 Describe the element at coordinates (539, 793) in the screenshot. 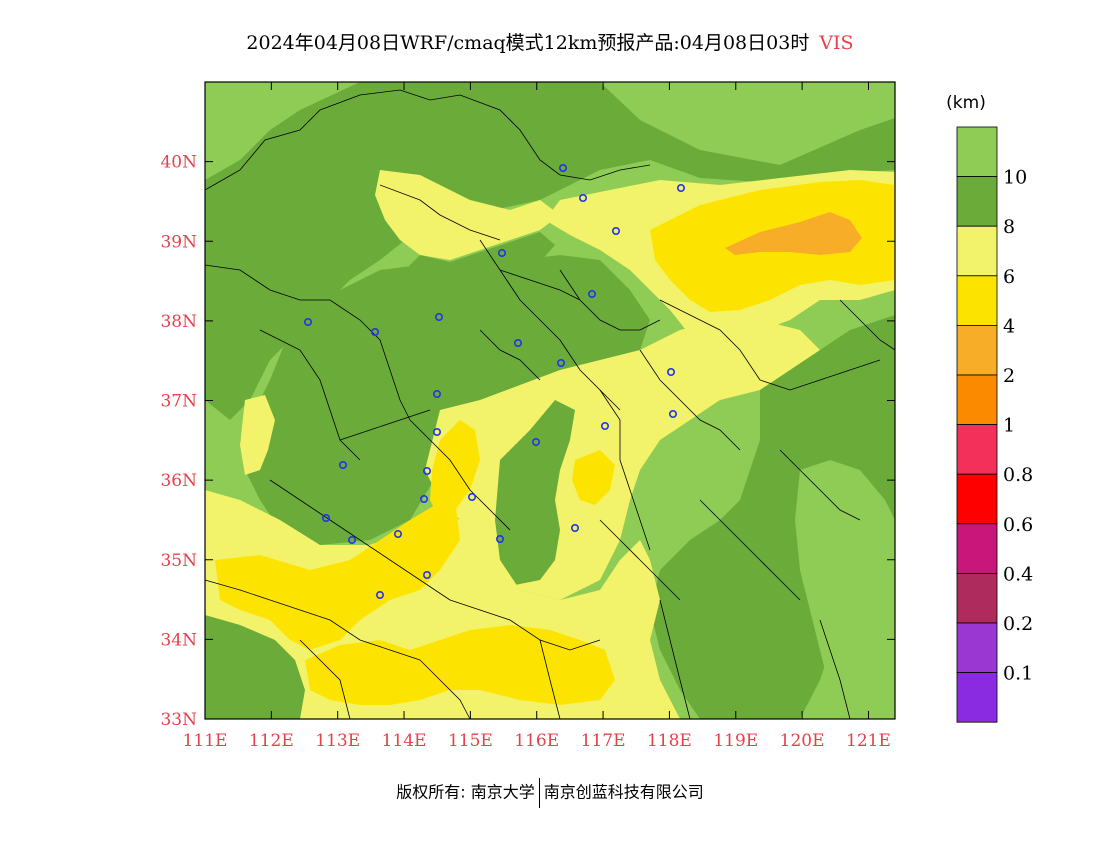

I see `footer-separator` at that location.